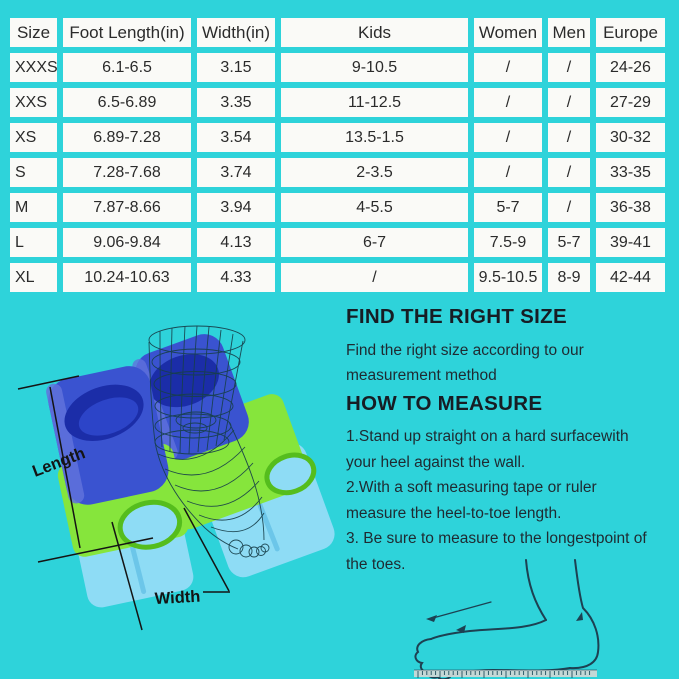  I want to click on table-cell: 3.54, so click(236, 137).